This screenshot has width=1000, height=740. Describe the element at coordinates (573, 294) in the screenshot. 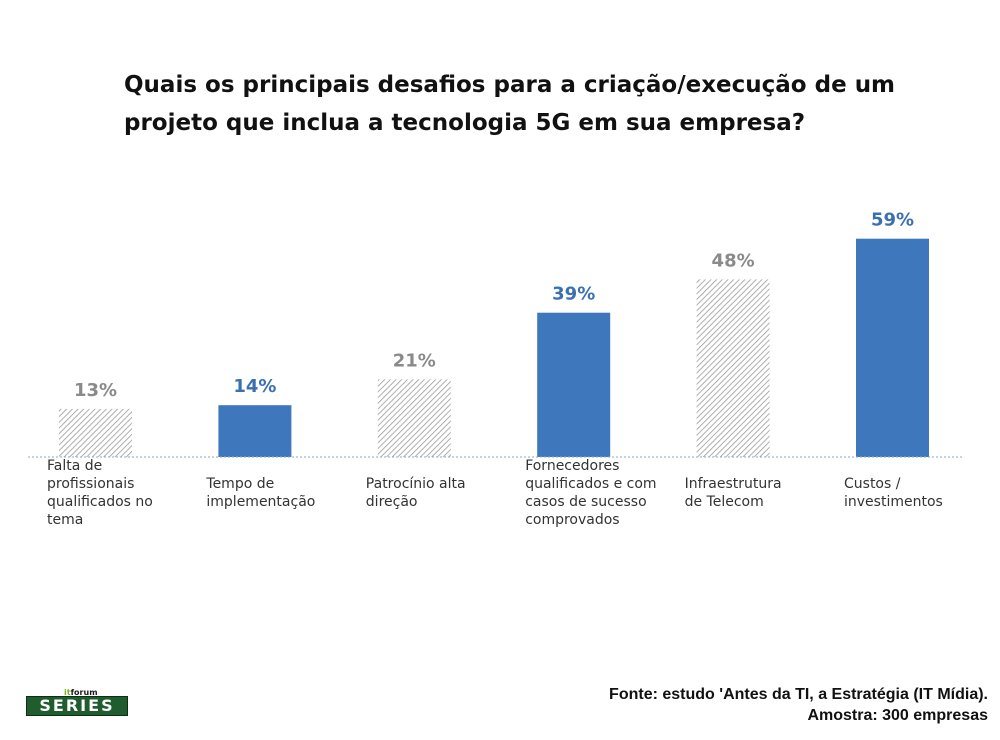

I see `data-label-4: 39%` at that location.